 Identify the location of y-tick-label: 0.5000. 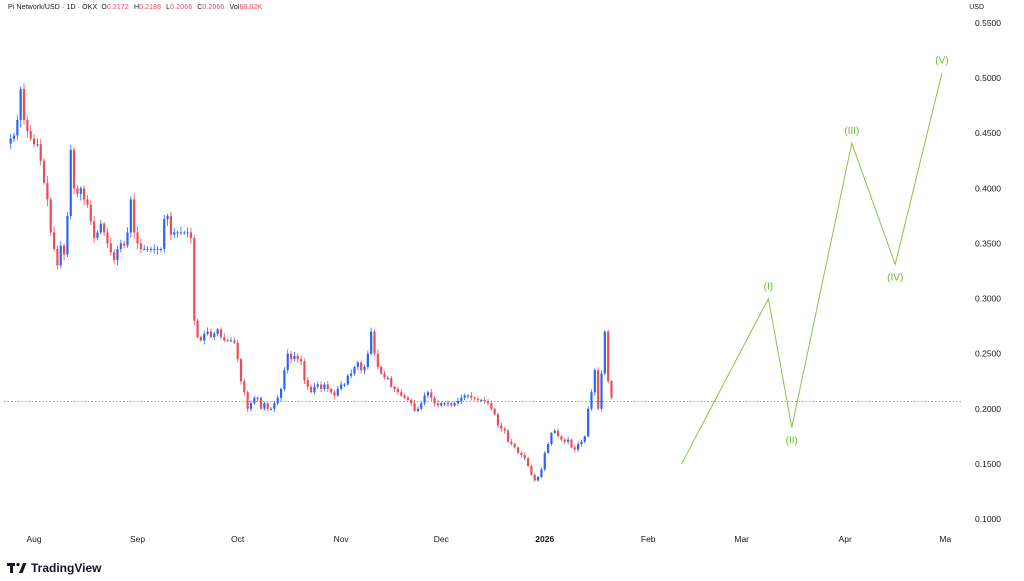
(988, 78).